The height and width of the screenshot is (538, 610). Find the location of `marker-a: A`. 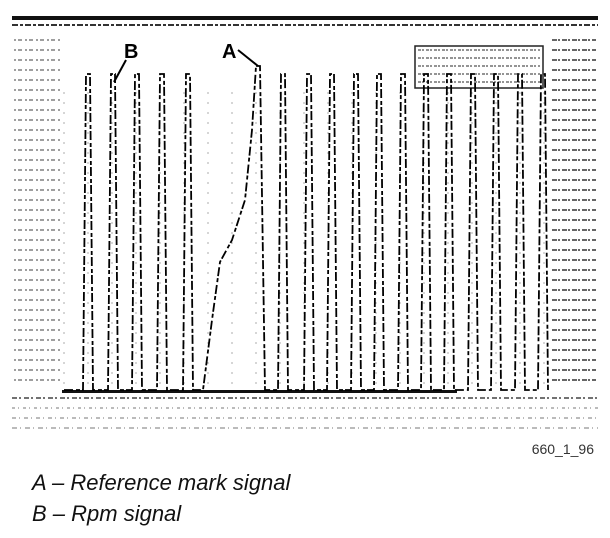

marker-a: A is located at coordinates (240, 54).